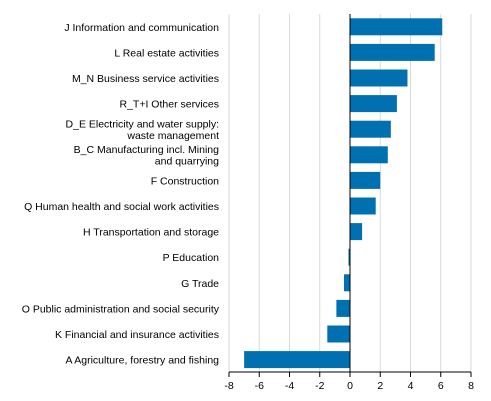 This screenshot has width=491, height=401. Describe the element at coordinates (191, 258) in the screenshot. I see `category-label-9: P Education` at that location.